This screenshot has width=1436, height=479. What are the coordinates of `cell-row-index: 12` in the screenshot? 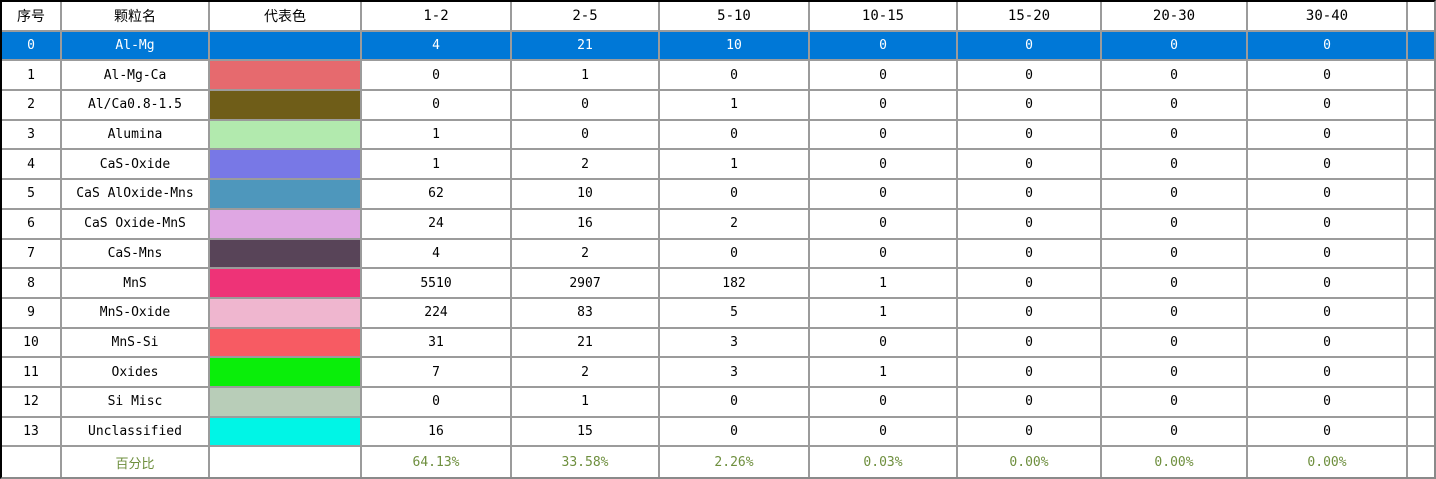 It's located at (32, 402).